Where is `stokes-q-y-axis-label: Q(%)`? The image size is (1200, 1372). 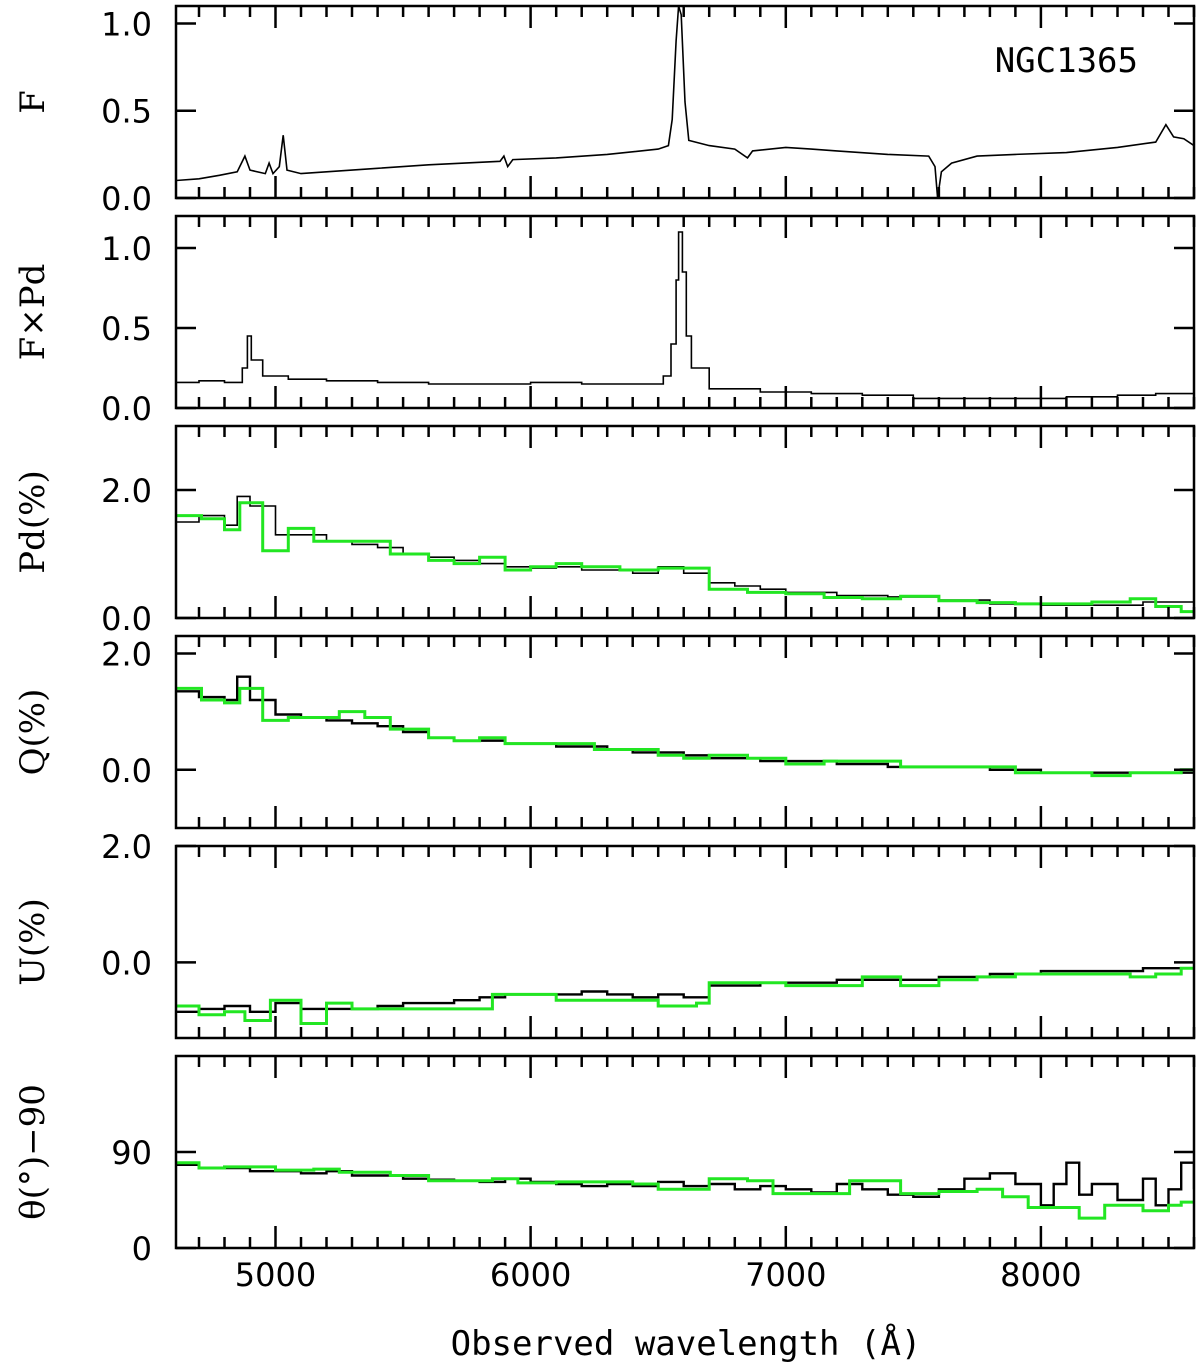
stokes-q-y-axis-label: Q(%) is located at coordinates (33, 732).